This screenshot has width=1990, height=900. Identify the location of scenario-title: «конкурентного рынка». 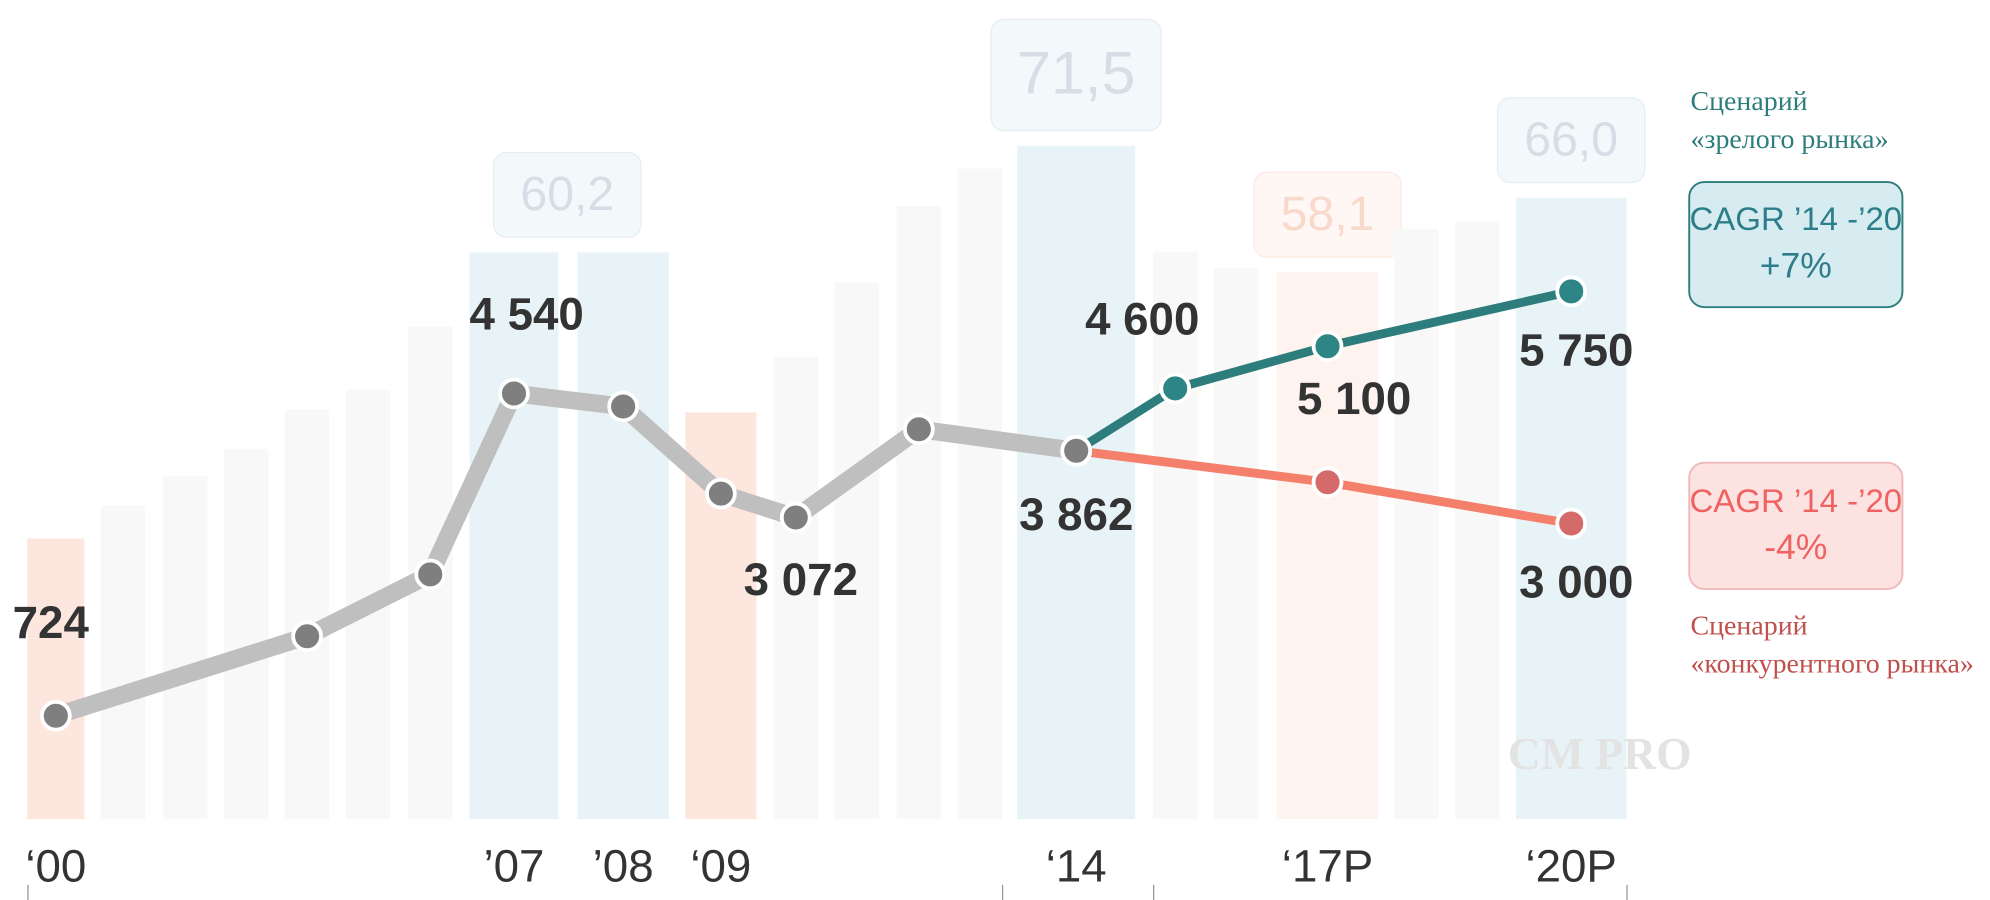
(1831, 664).